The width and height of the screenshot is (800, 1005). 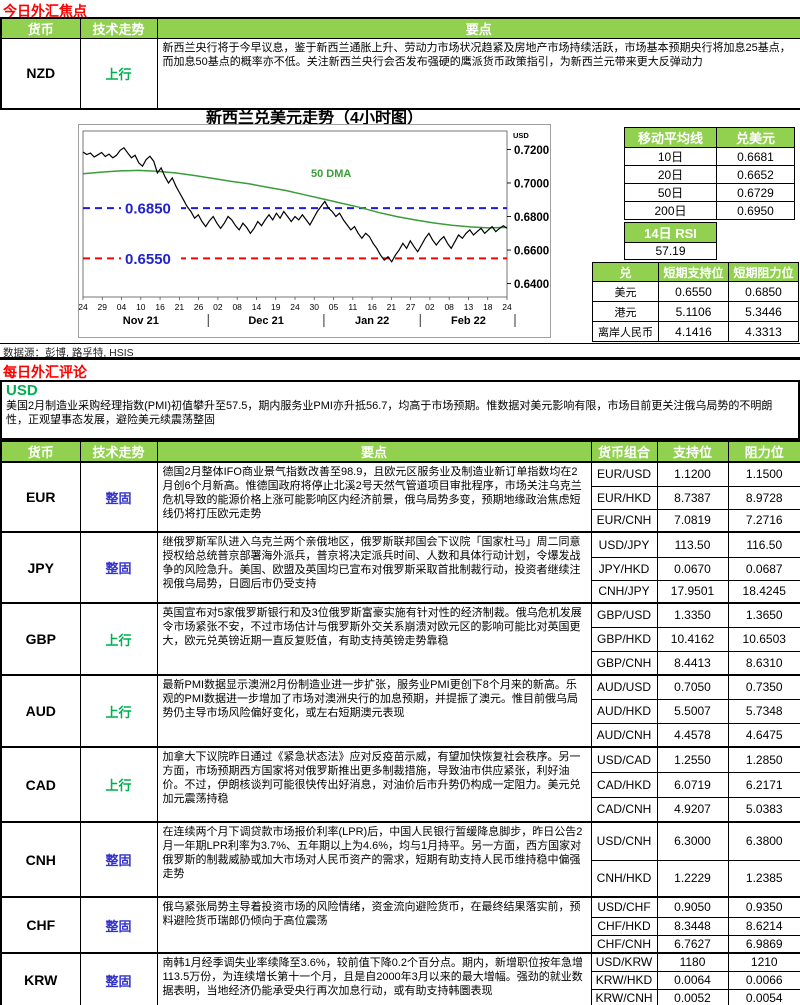 I want to click on resistance-value: 8.6214, so click(x=763, y=926).